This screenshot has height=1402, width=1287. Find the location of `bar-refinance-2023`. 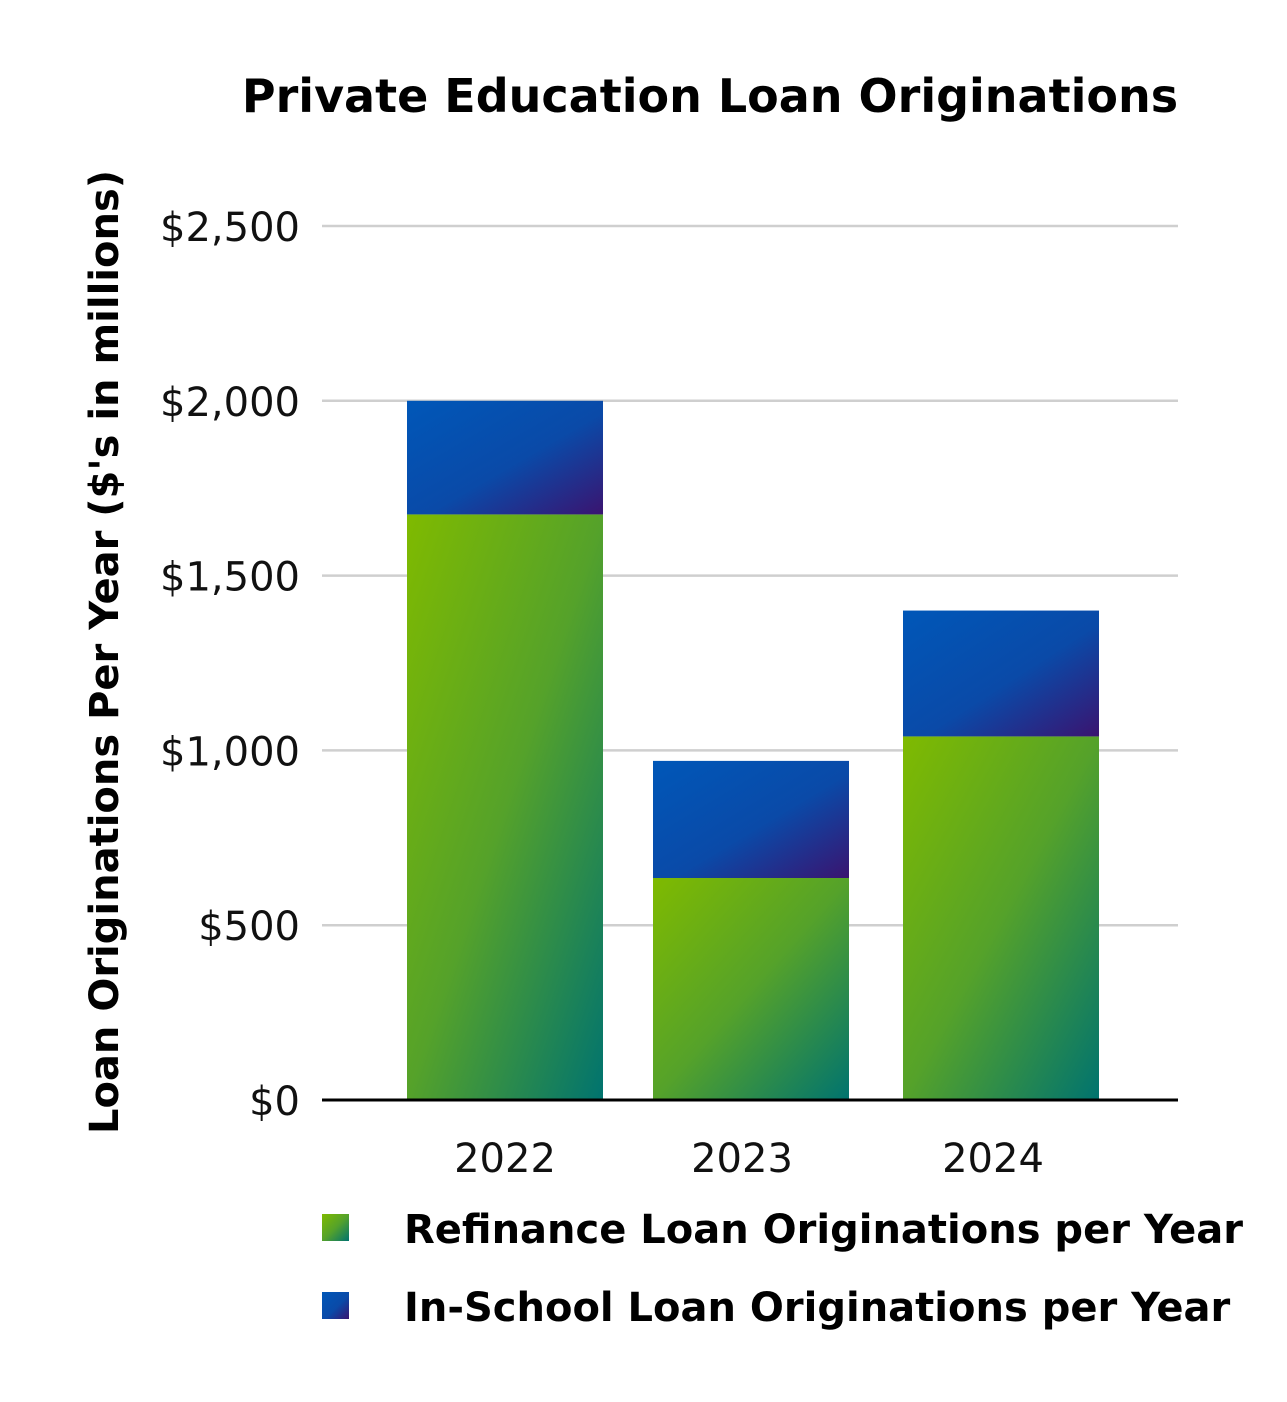

bar-refinance-2023 is located at coordinates (751, 989).